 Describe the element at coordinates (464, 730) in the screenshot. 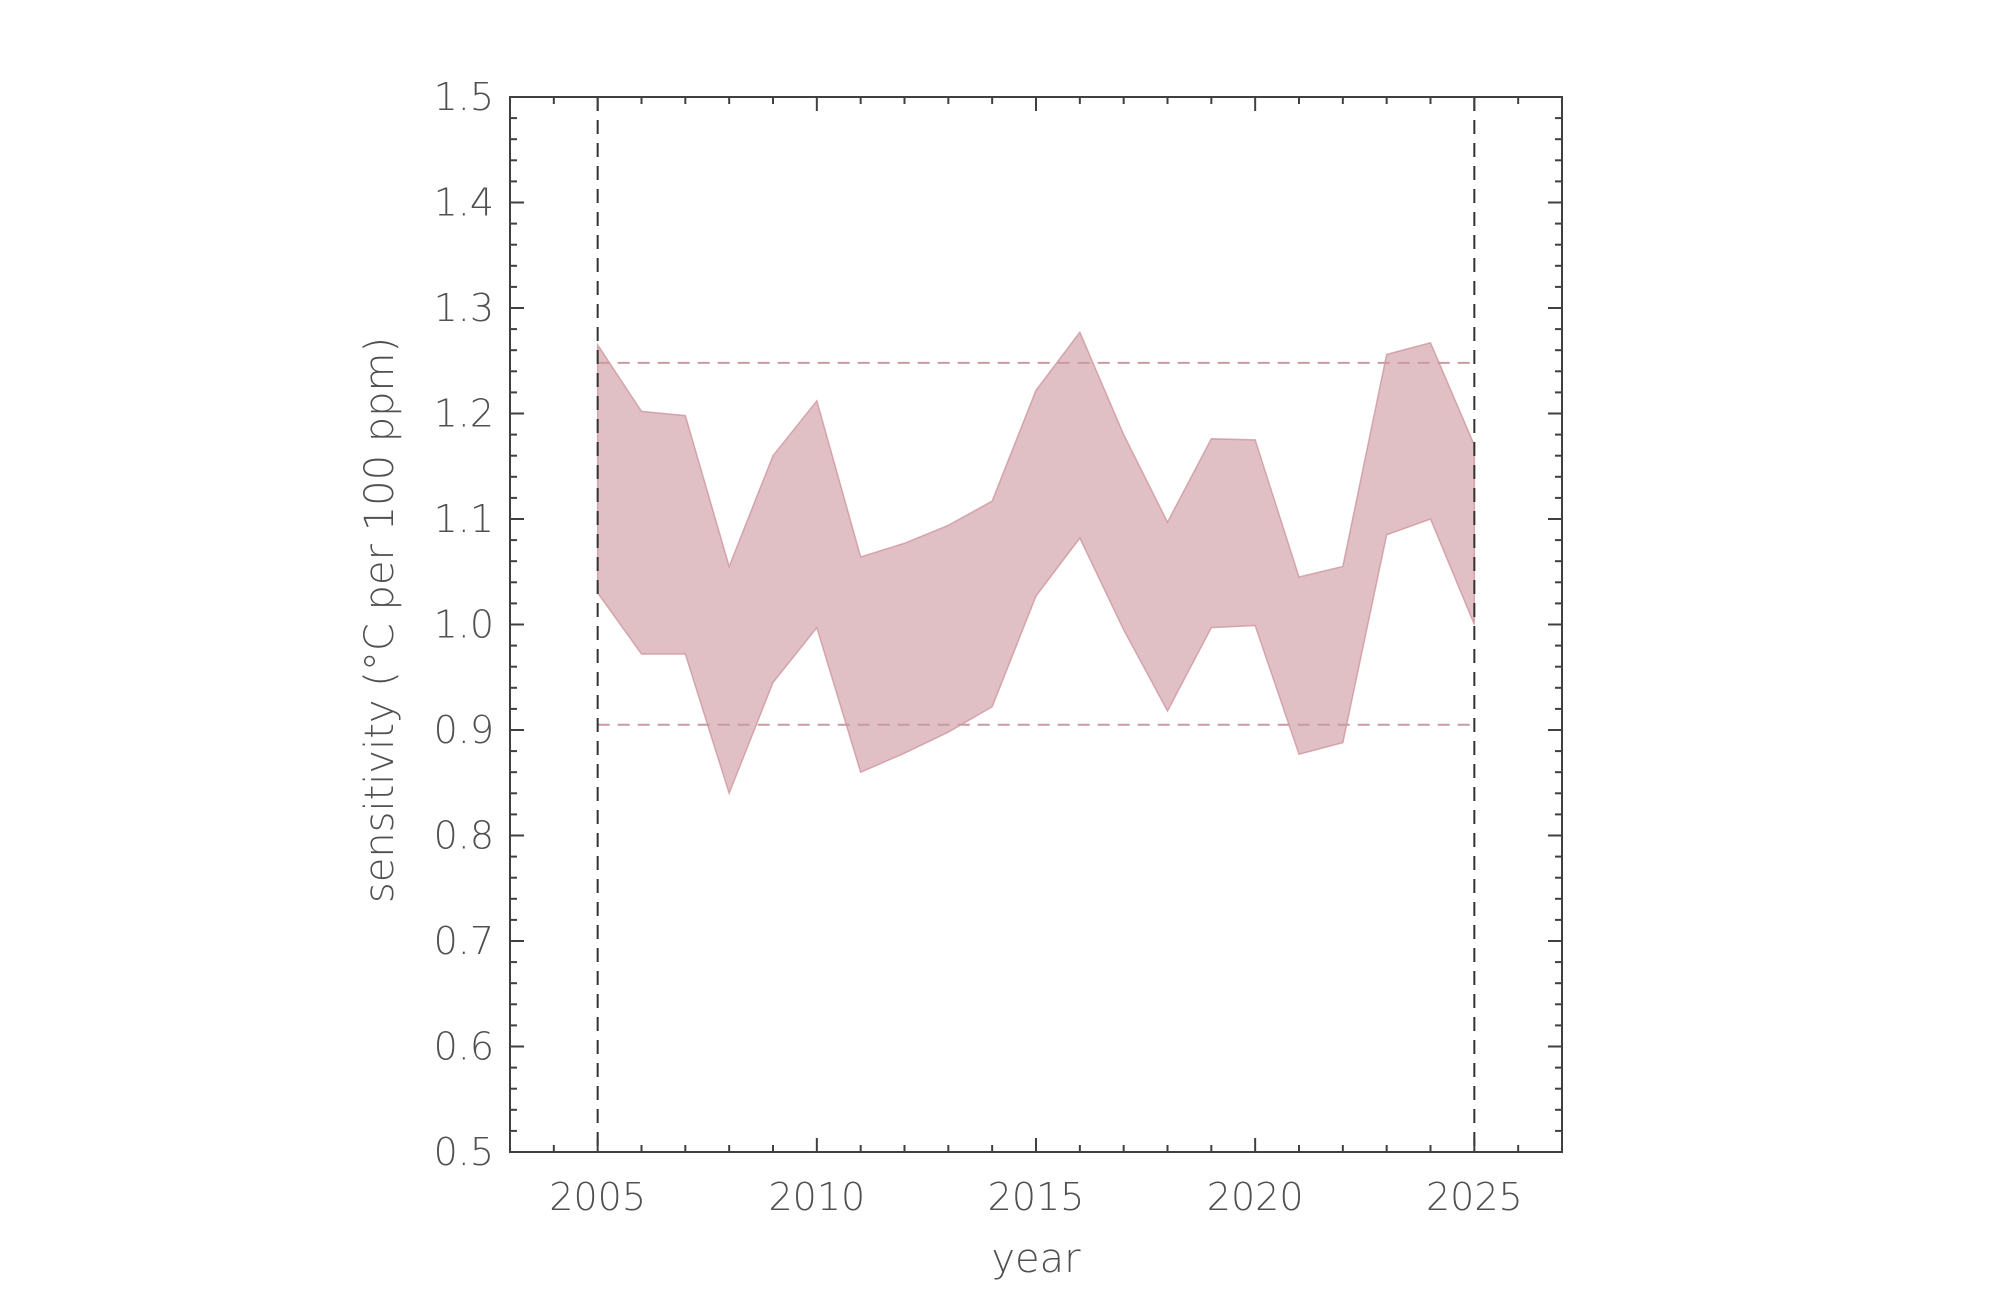

I see `y-tick-label: 0.9` at that location.